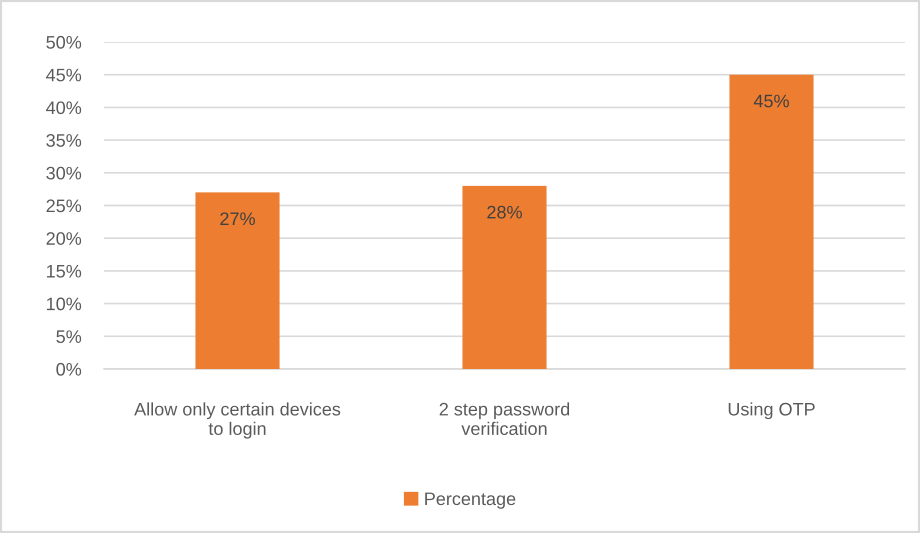  Describe the element at coordinates (64, 173) in the screenshot. I see `y-tick-label: 30%` at that location.